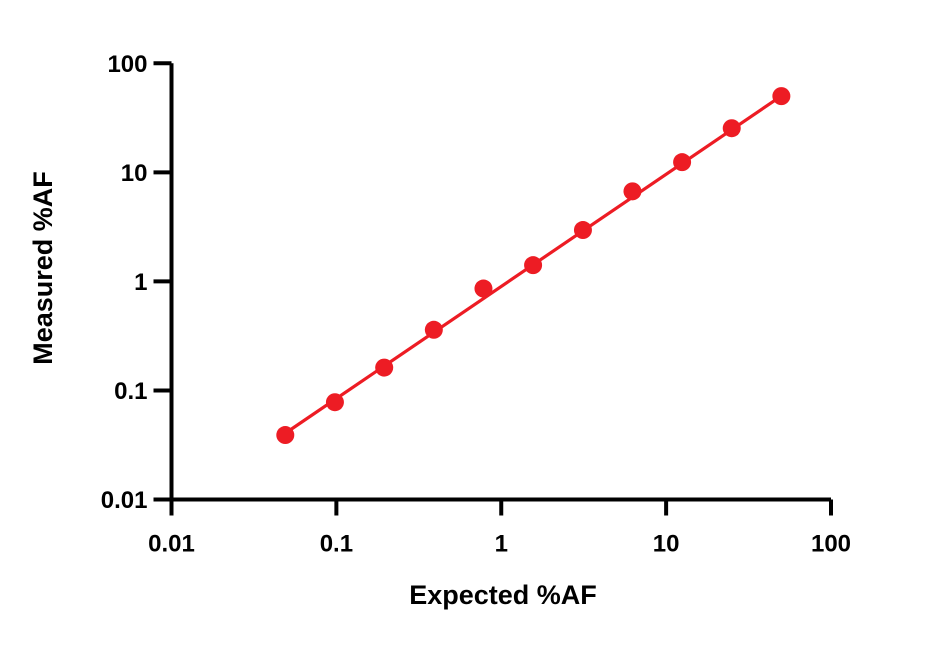  I want to click on y-tick-label: 10, so click(134, 173).